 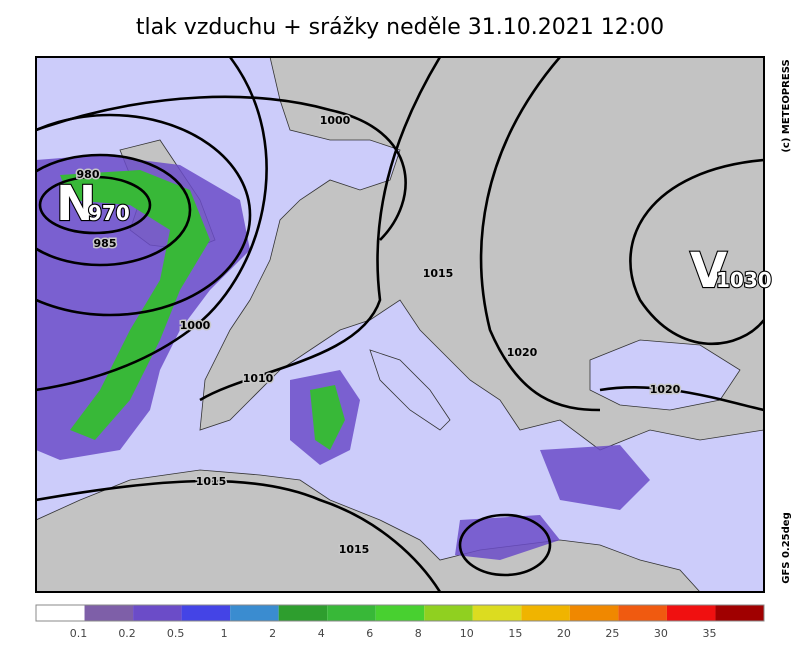 What do you see at coordinates (224, 633) in the screenshot?
I see `legend-label: 1` at bounding box center [224, 633].